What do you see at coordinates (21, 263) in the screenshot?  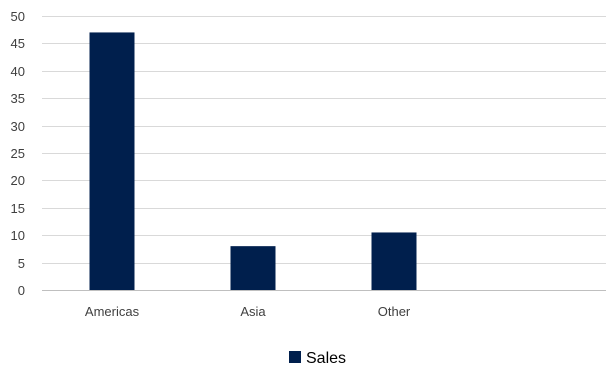 I see `y-tick-label: 5` at bounding box center [21, 263].